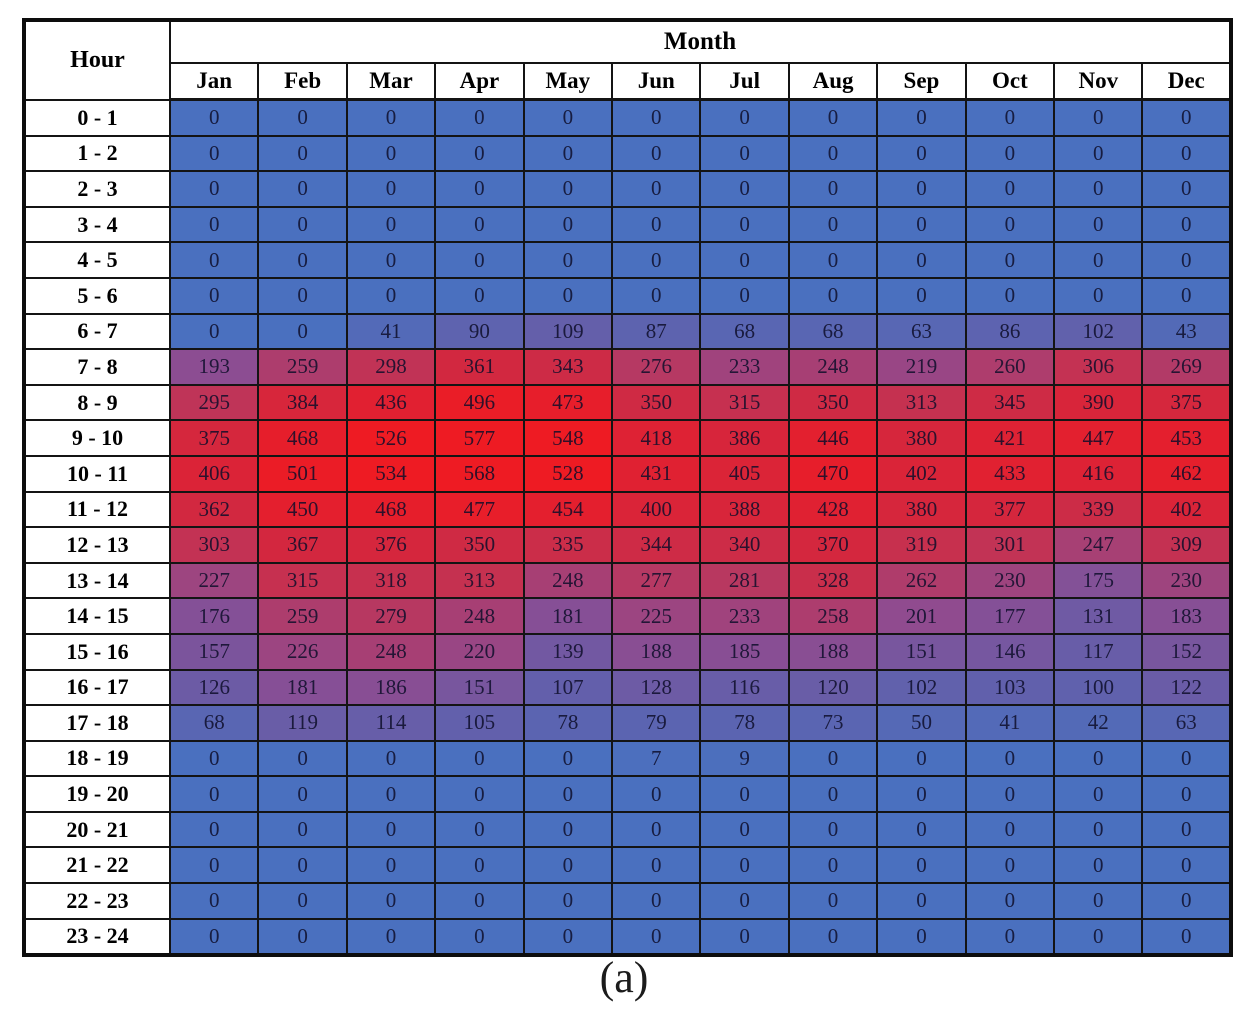  Describe the element at coordinates (1186, 651) in the screenshot. I see `value-cell: 152` at that location.